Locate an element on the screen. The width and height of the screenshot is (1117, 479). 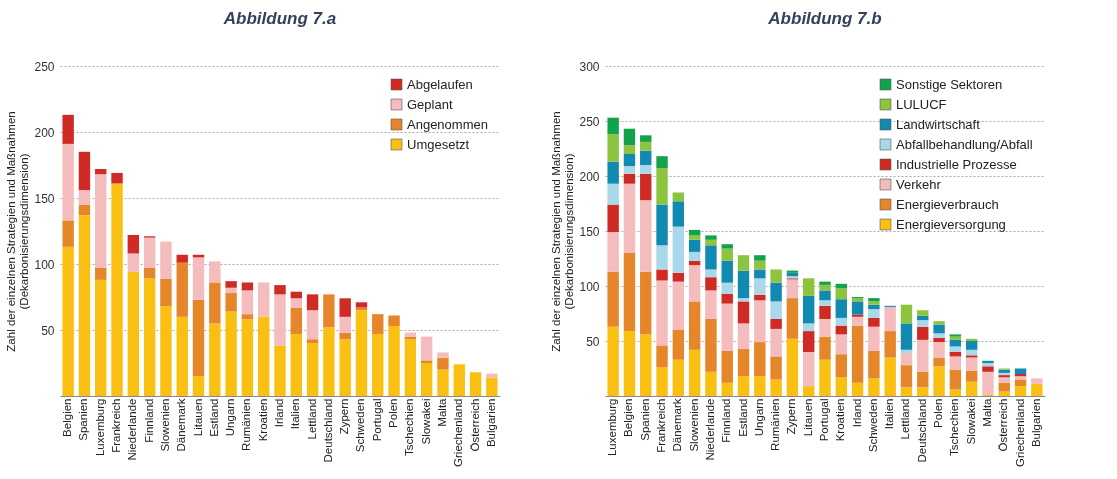
x-tick-label: Finnland is located at coordinates (148, 420).